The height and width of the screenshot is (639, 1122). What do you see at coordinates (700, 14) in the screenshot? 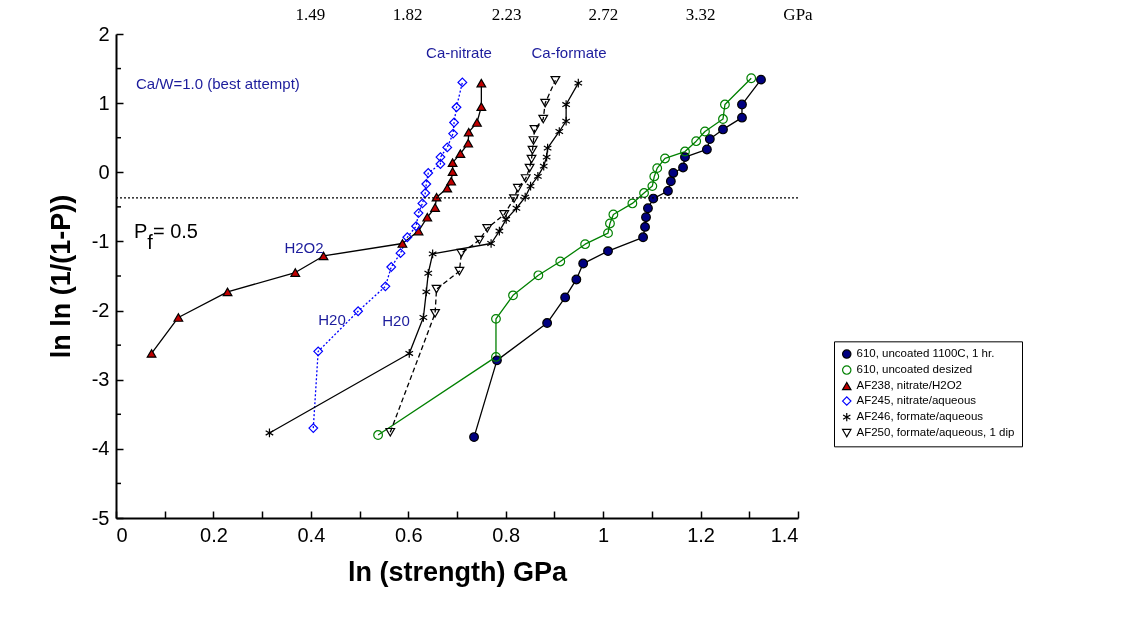
I see `x2-tick-label: 3.32` at bounding box center [700, 14].